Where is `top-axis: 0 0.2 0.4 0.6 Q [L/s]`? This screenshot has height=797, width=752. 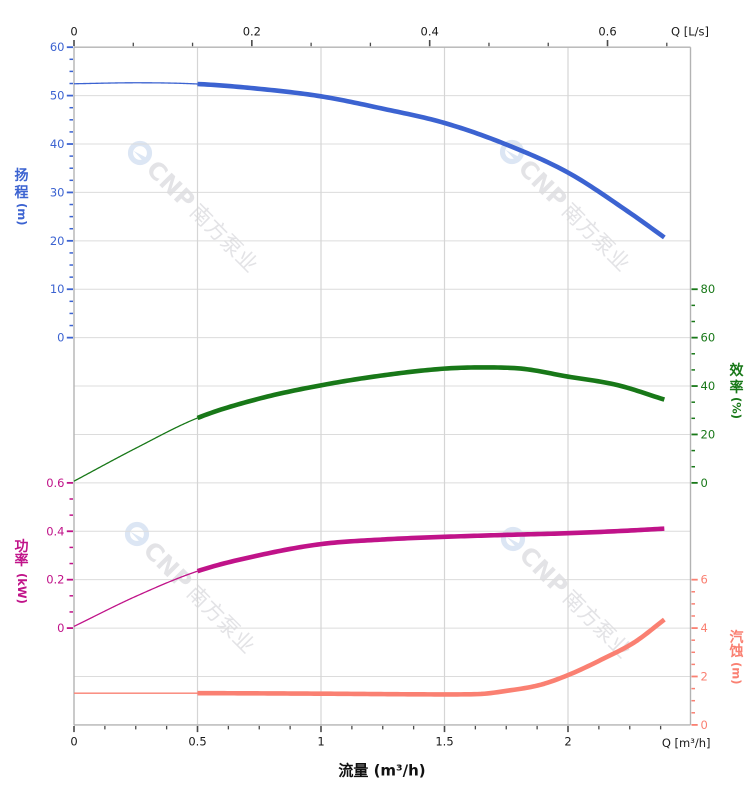 top-axis: 0 0.2 0.4 0.6 Q [L/s] is located at coordinates (389, 36).